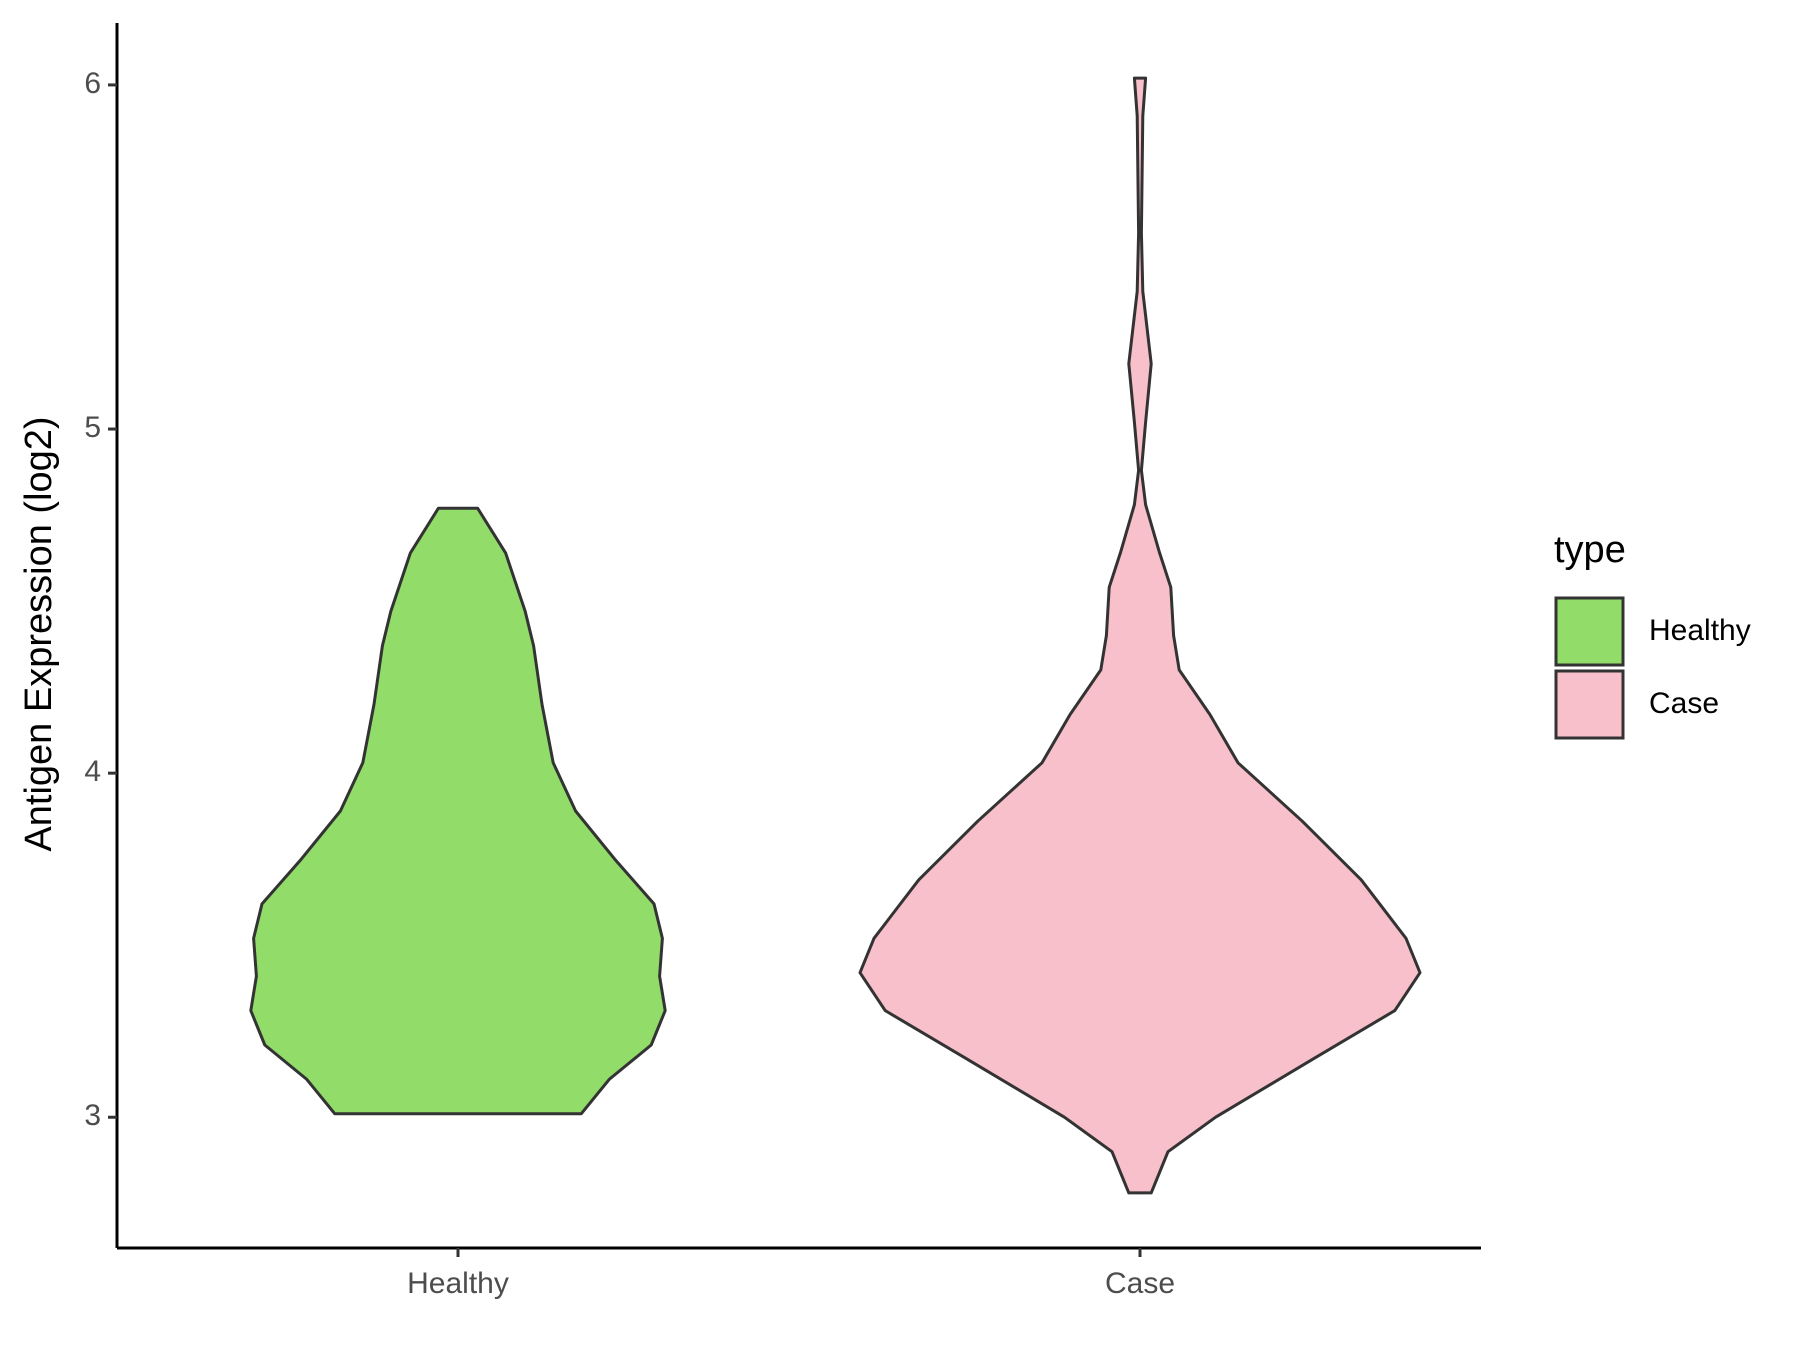  I want to click on x-tick-label: Healthy, so click(458, 1283).